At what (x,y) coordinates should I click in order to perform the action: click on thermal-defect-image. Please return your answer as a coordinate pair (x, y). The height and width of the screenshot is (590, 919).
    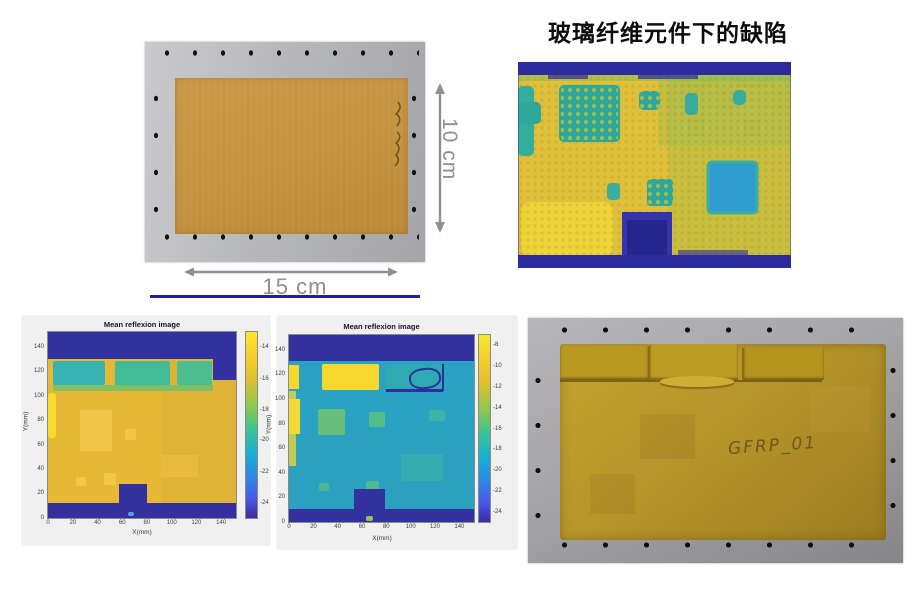
    Looking at the image, I should click on (654, 165).